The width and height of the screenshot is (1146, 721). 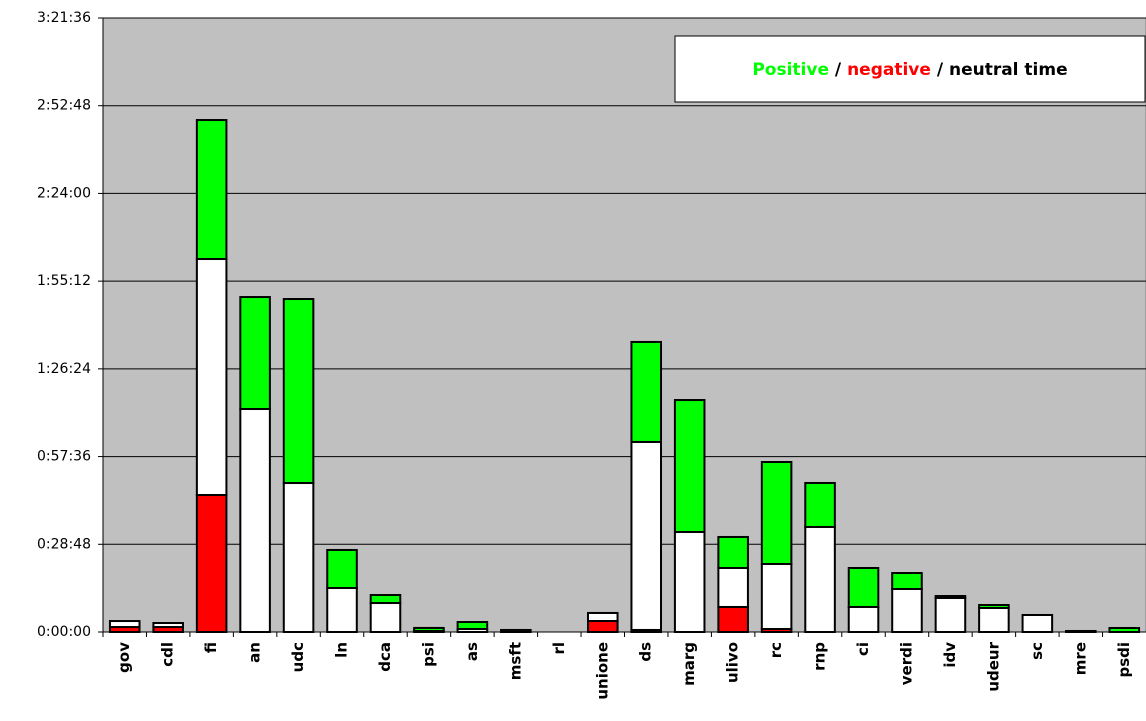 I want to click on x-tick-label: unione, so click(x=602, y=671).